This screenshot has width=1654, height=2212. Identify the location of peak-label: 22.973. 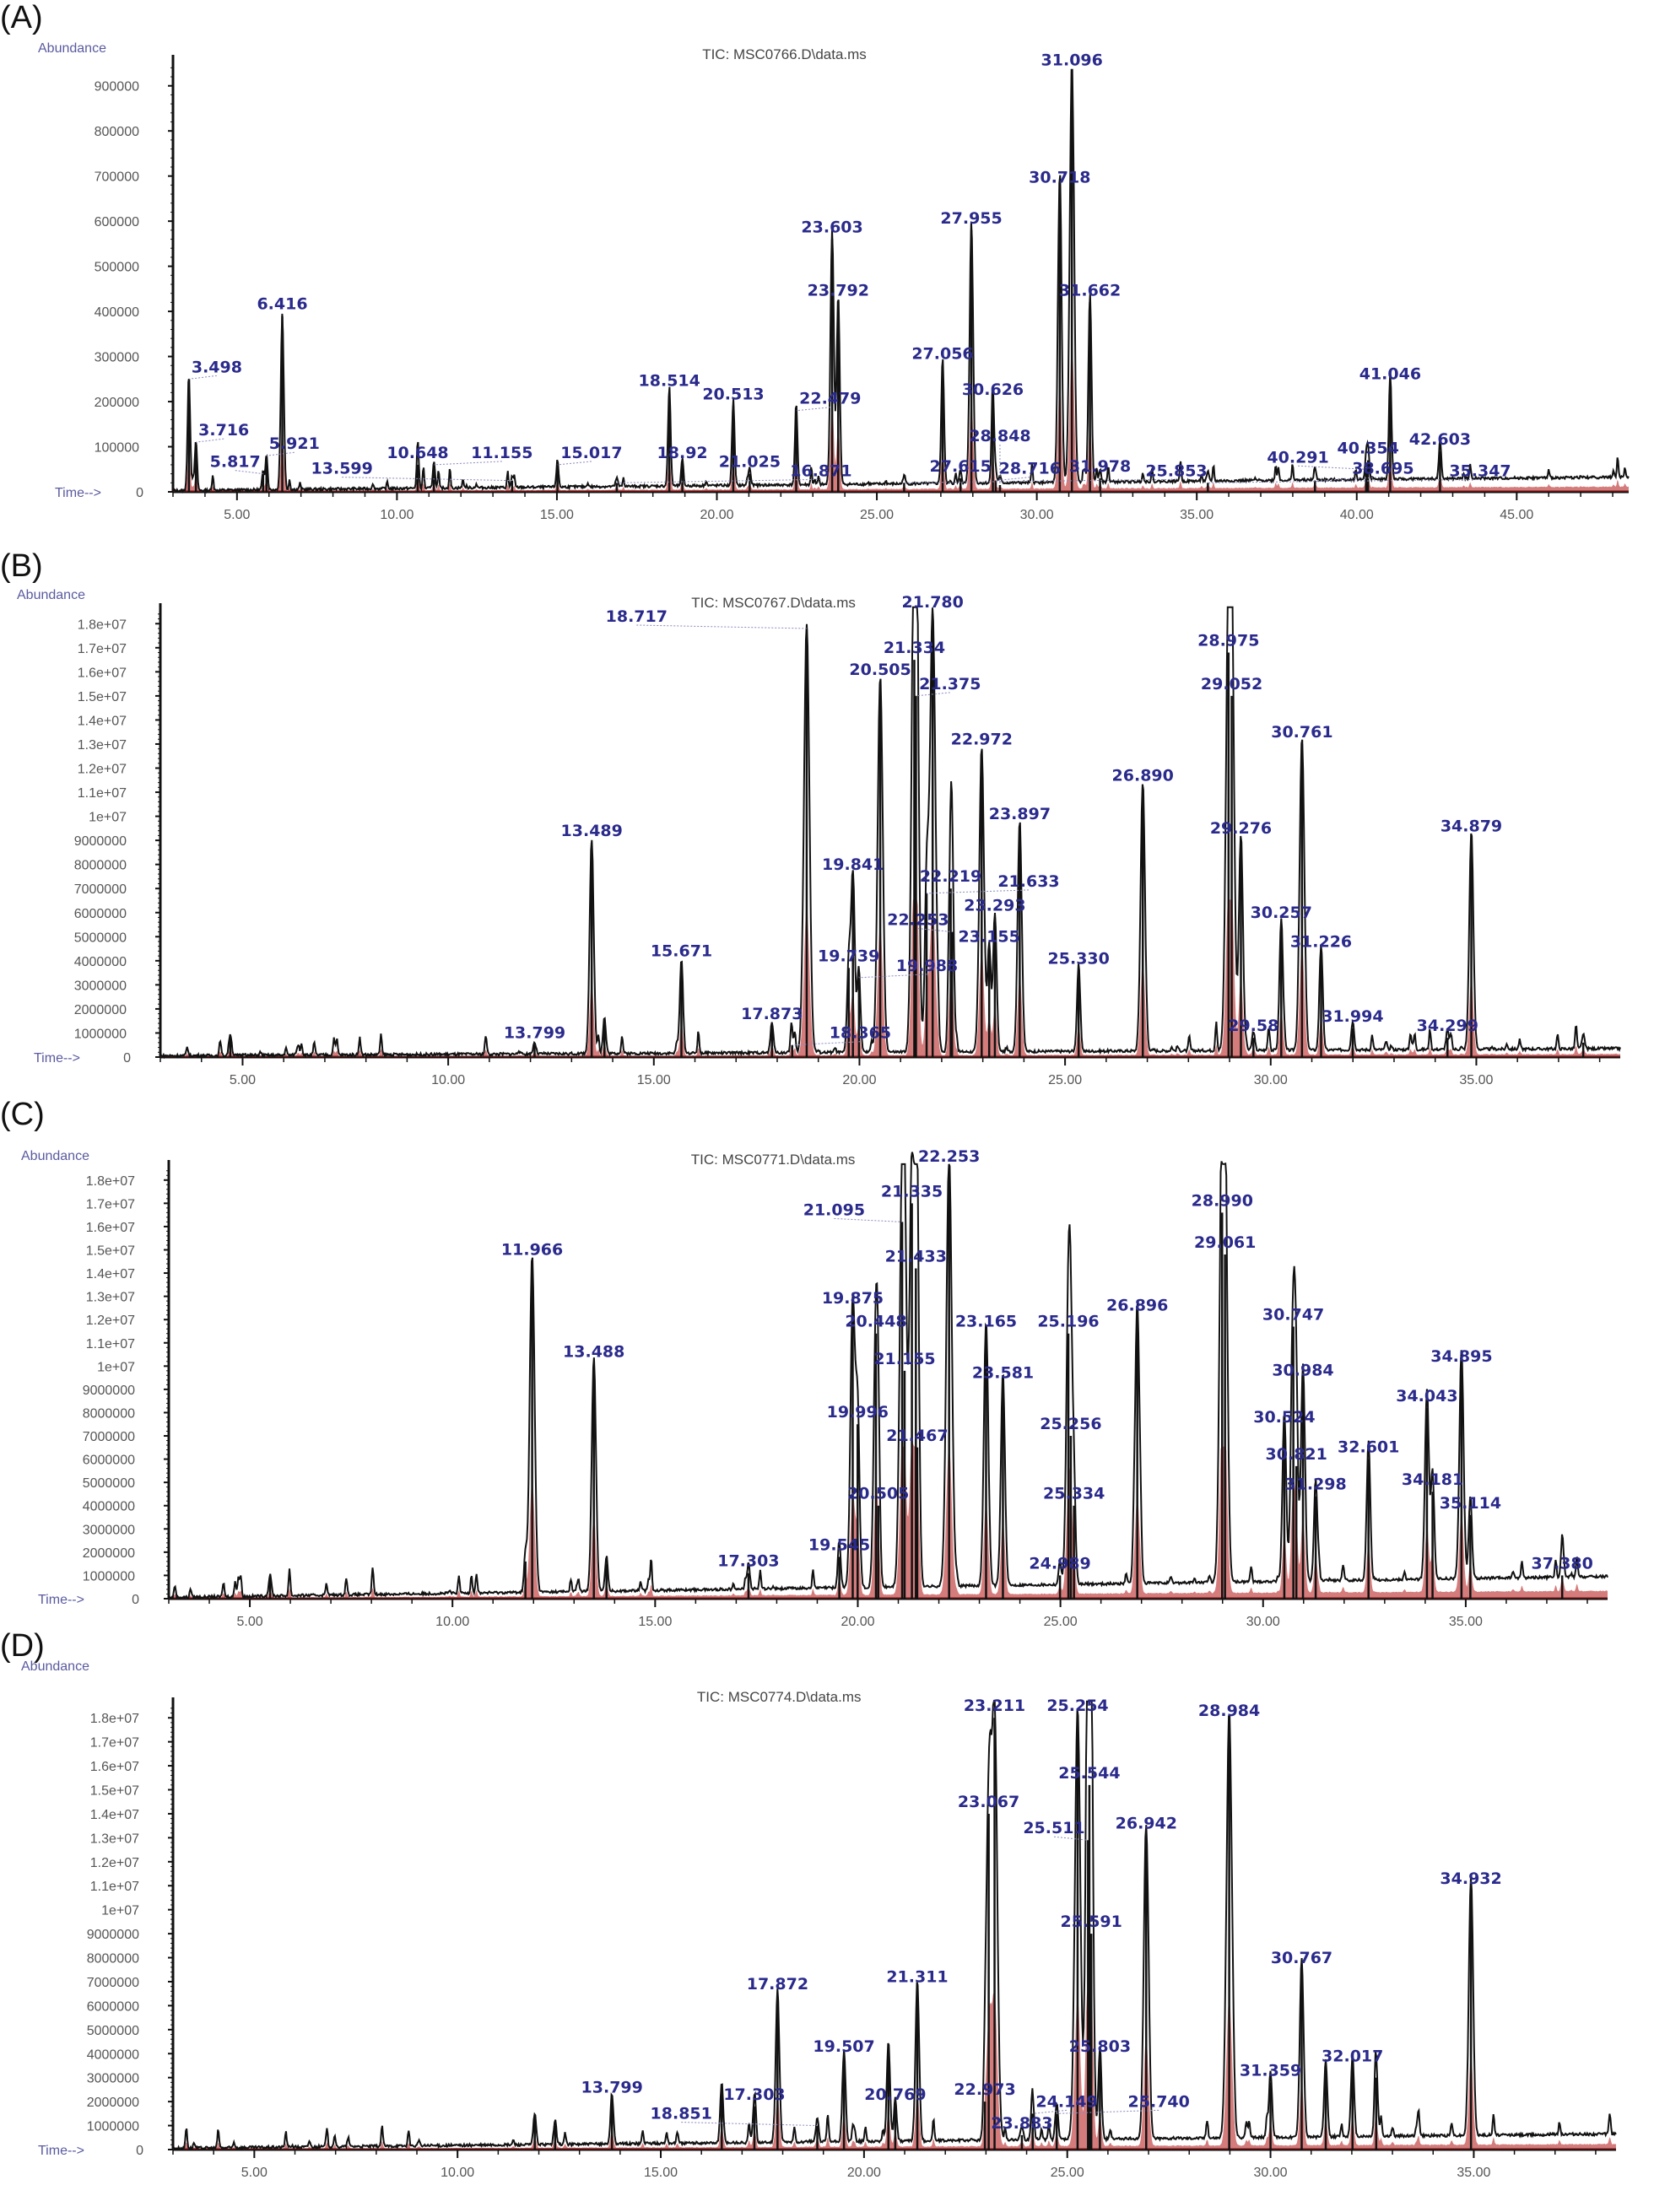
(985, 2089).